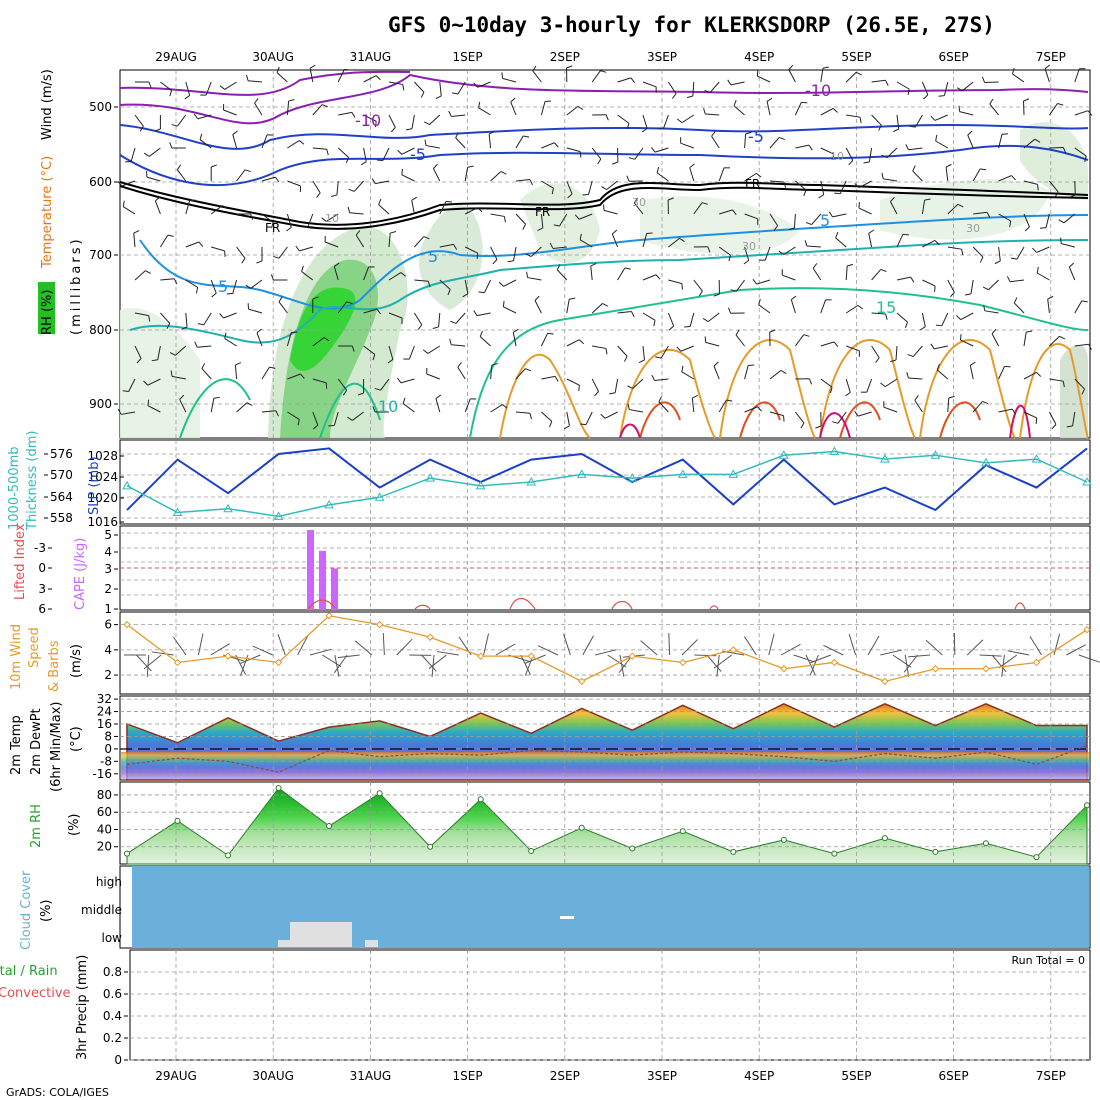 This screenshot has width=1100, height=1100. What do you see at coordinates (34, 647) in the screenshot?
I see `wind-label-2: Speed` at bounding box center [34, 647].